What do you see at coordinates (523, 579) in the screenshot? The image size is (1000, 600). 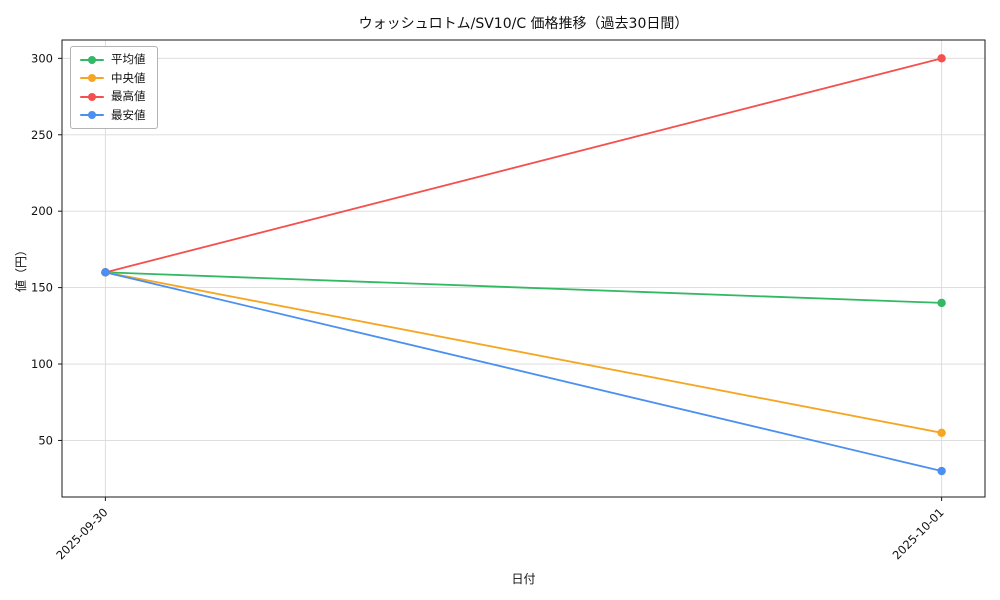 I see `x-axis-label: 日付` at bounding box center [523, 579].